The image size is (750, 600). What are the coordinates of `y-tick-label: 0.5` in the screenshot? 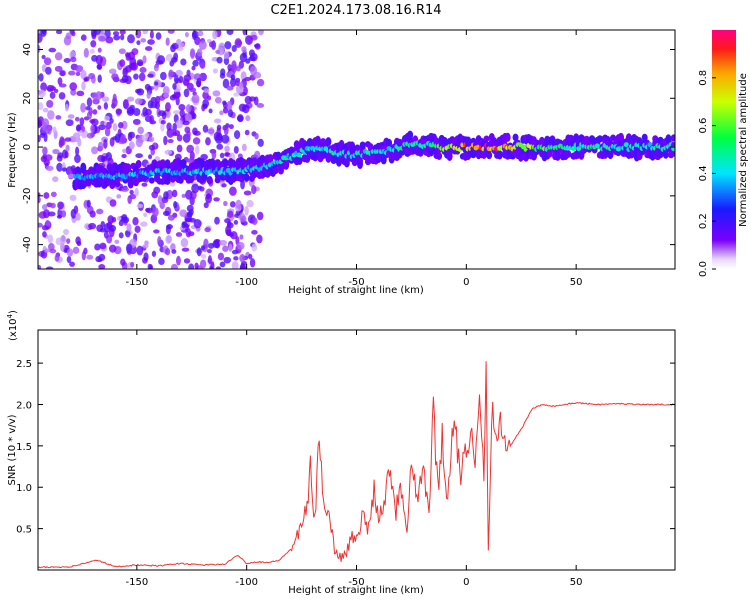 It's located at (24, 530).